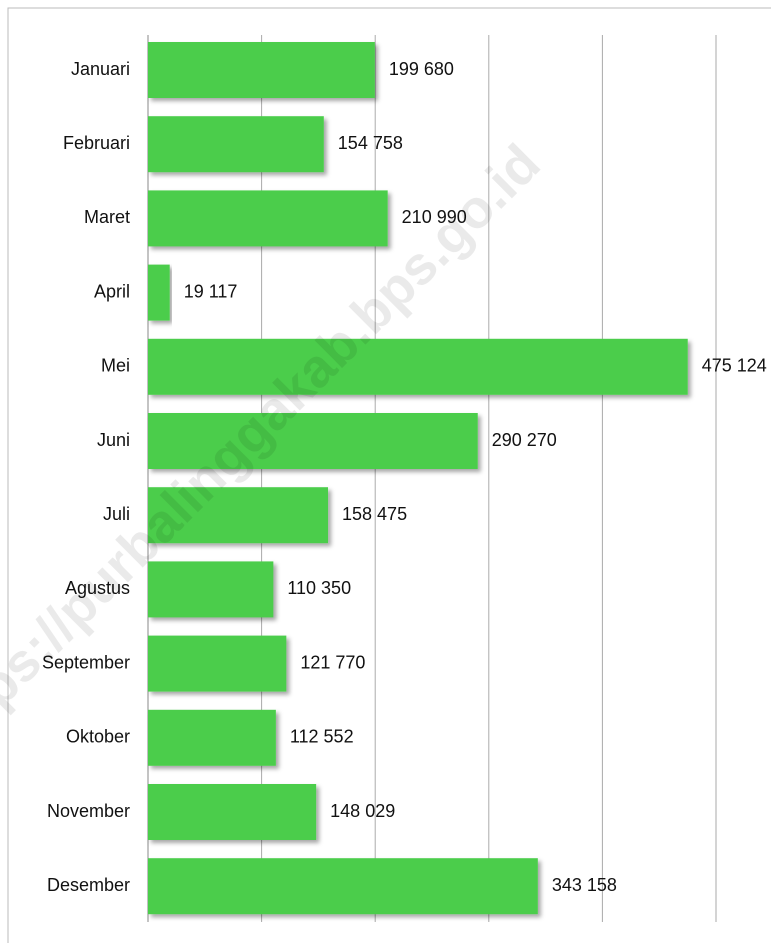  Describe the element at coordinates (362, 811) in the screenshot. I see `data-label: 148 029` at that location.